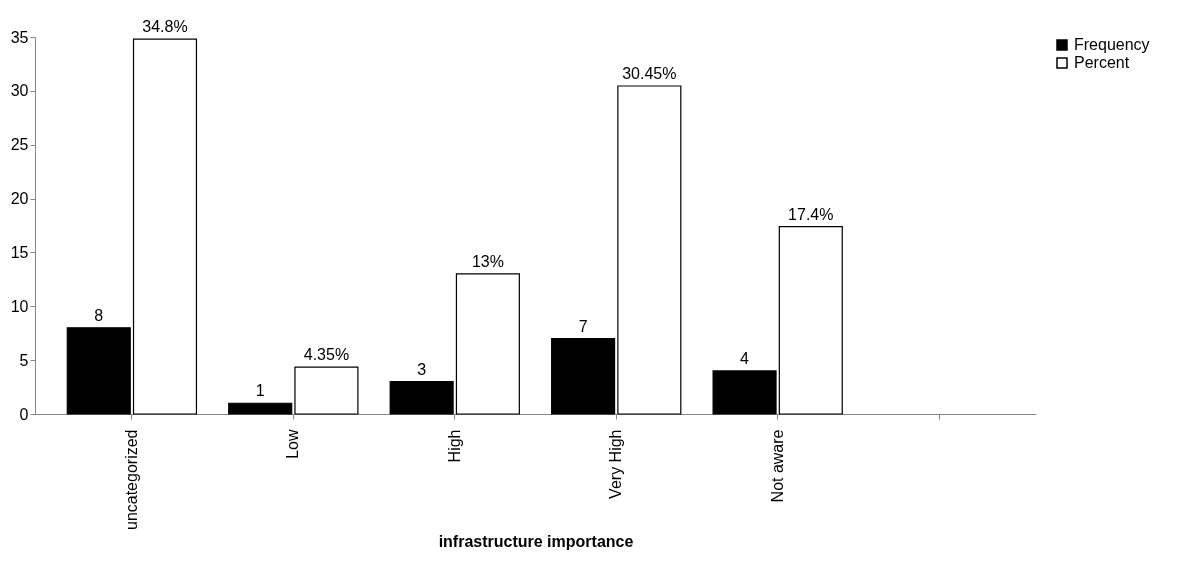 This screenshot has height=577, width=1187. I want to click on y-tick-label: 5, so click(24, 360).